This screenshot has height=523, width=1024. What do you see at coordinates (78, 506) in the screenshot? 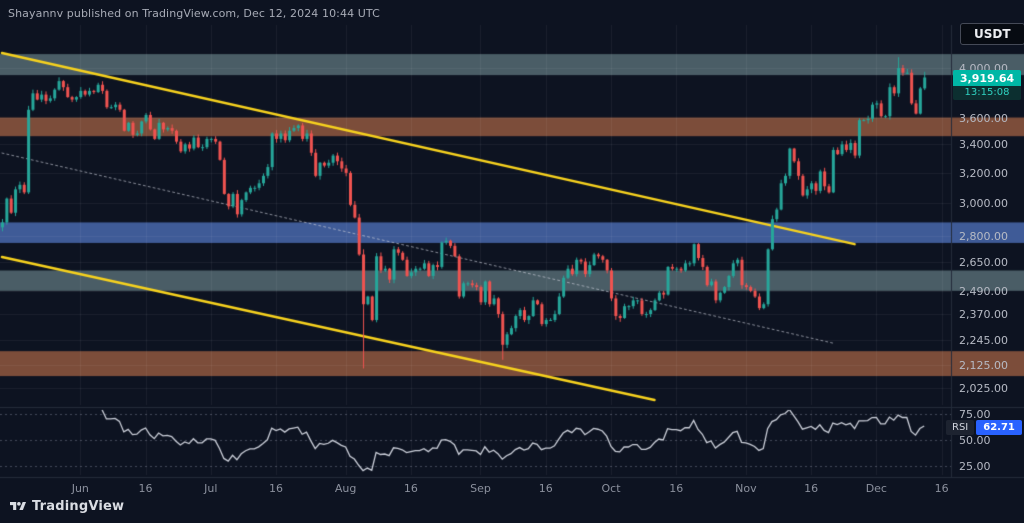
I see `tradingview-brand: TradingView` at bounding box center [78, 506].